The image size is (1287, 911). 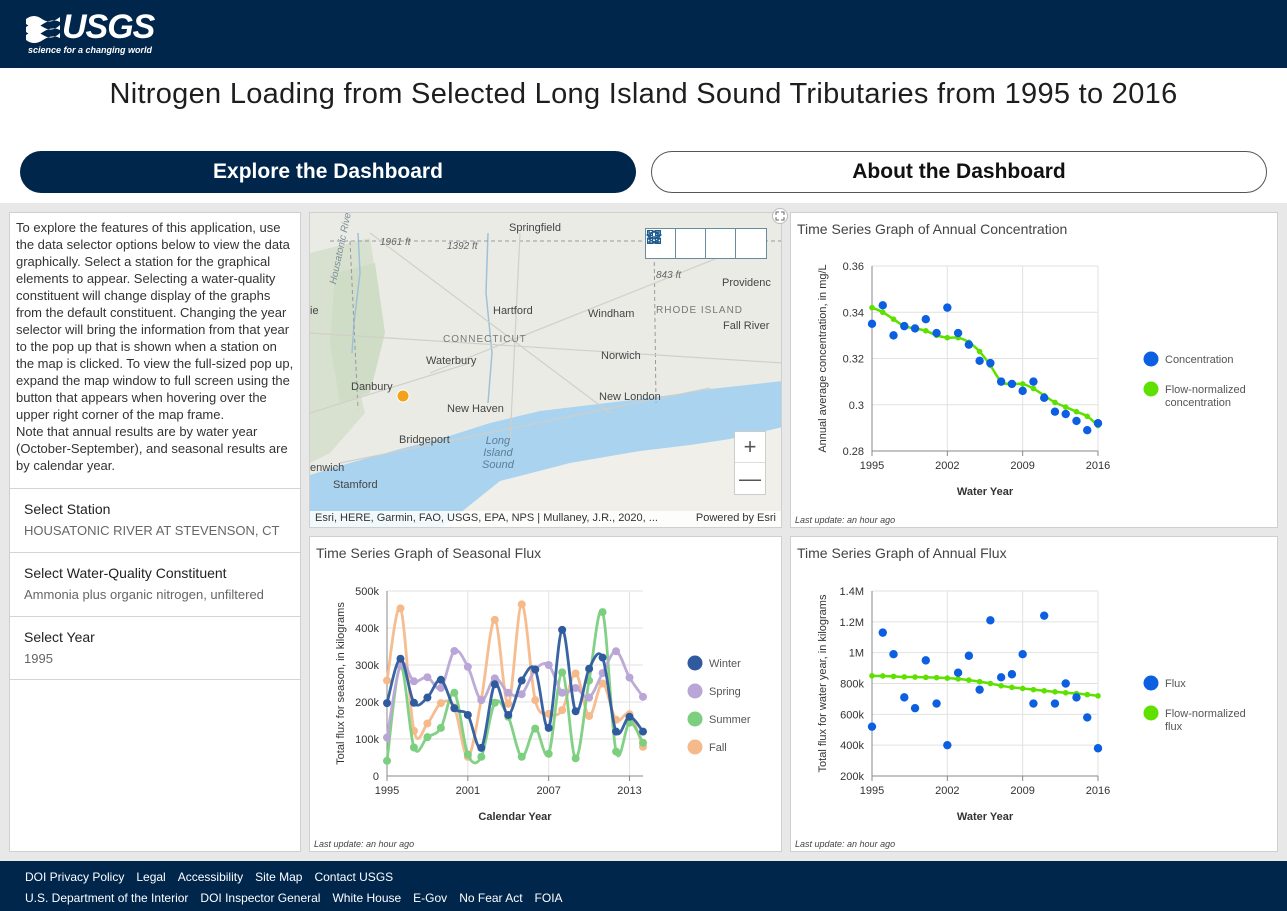 I want to click on last-update: Last update: an hour ago, so click(x=364, y=844).